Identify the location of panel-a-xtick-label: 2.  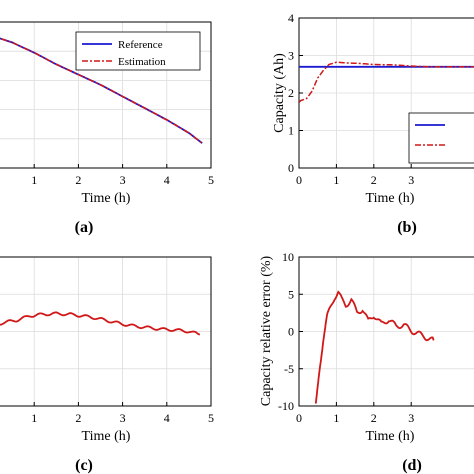
(78, 180).